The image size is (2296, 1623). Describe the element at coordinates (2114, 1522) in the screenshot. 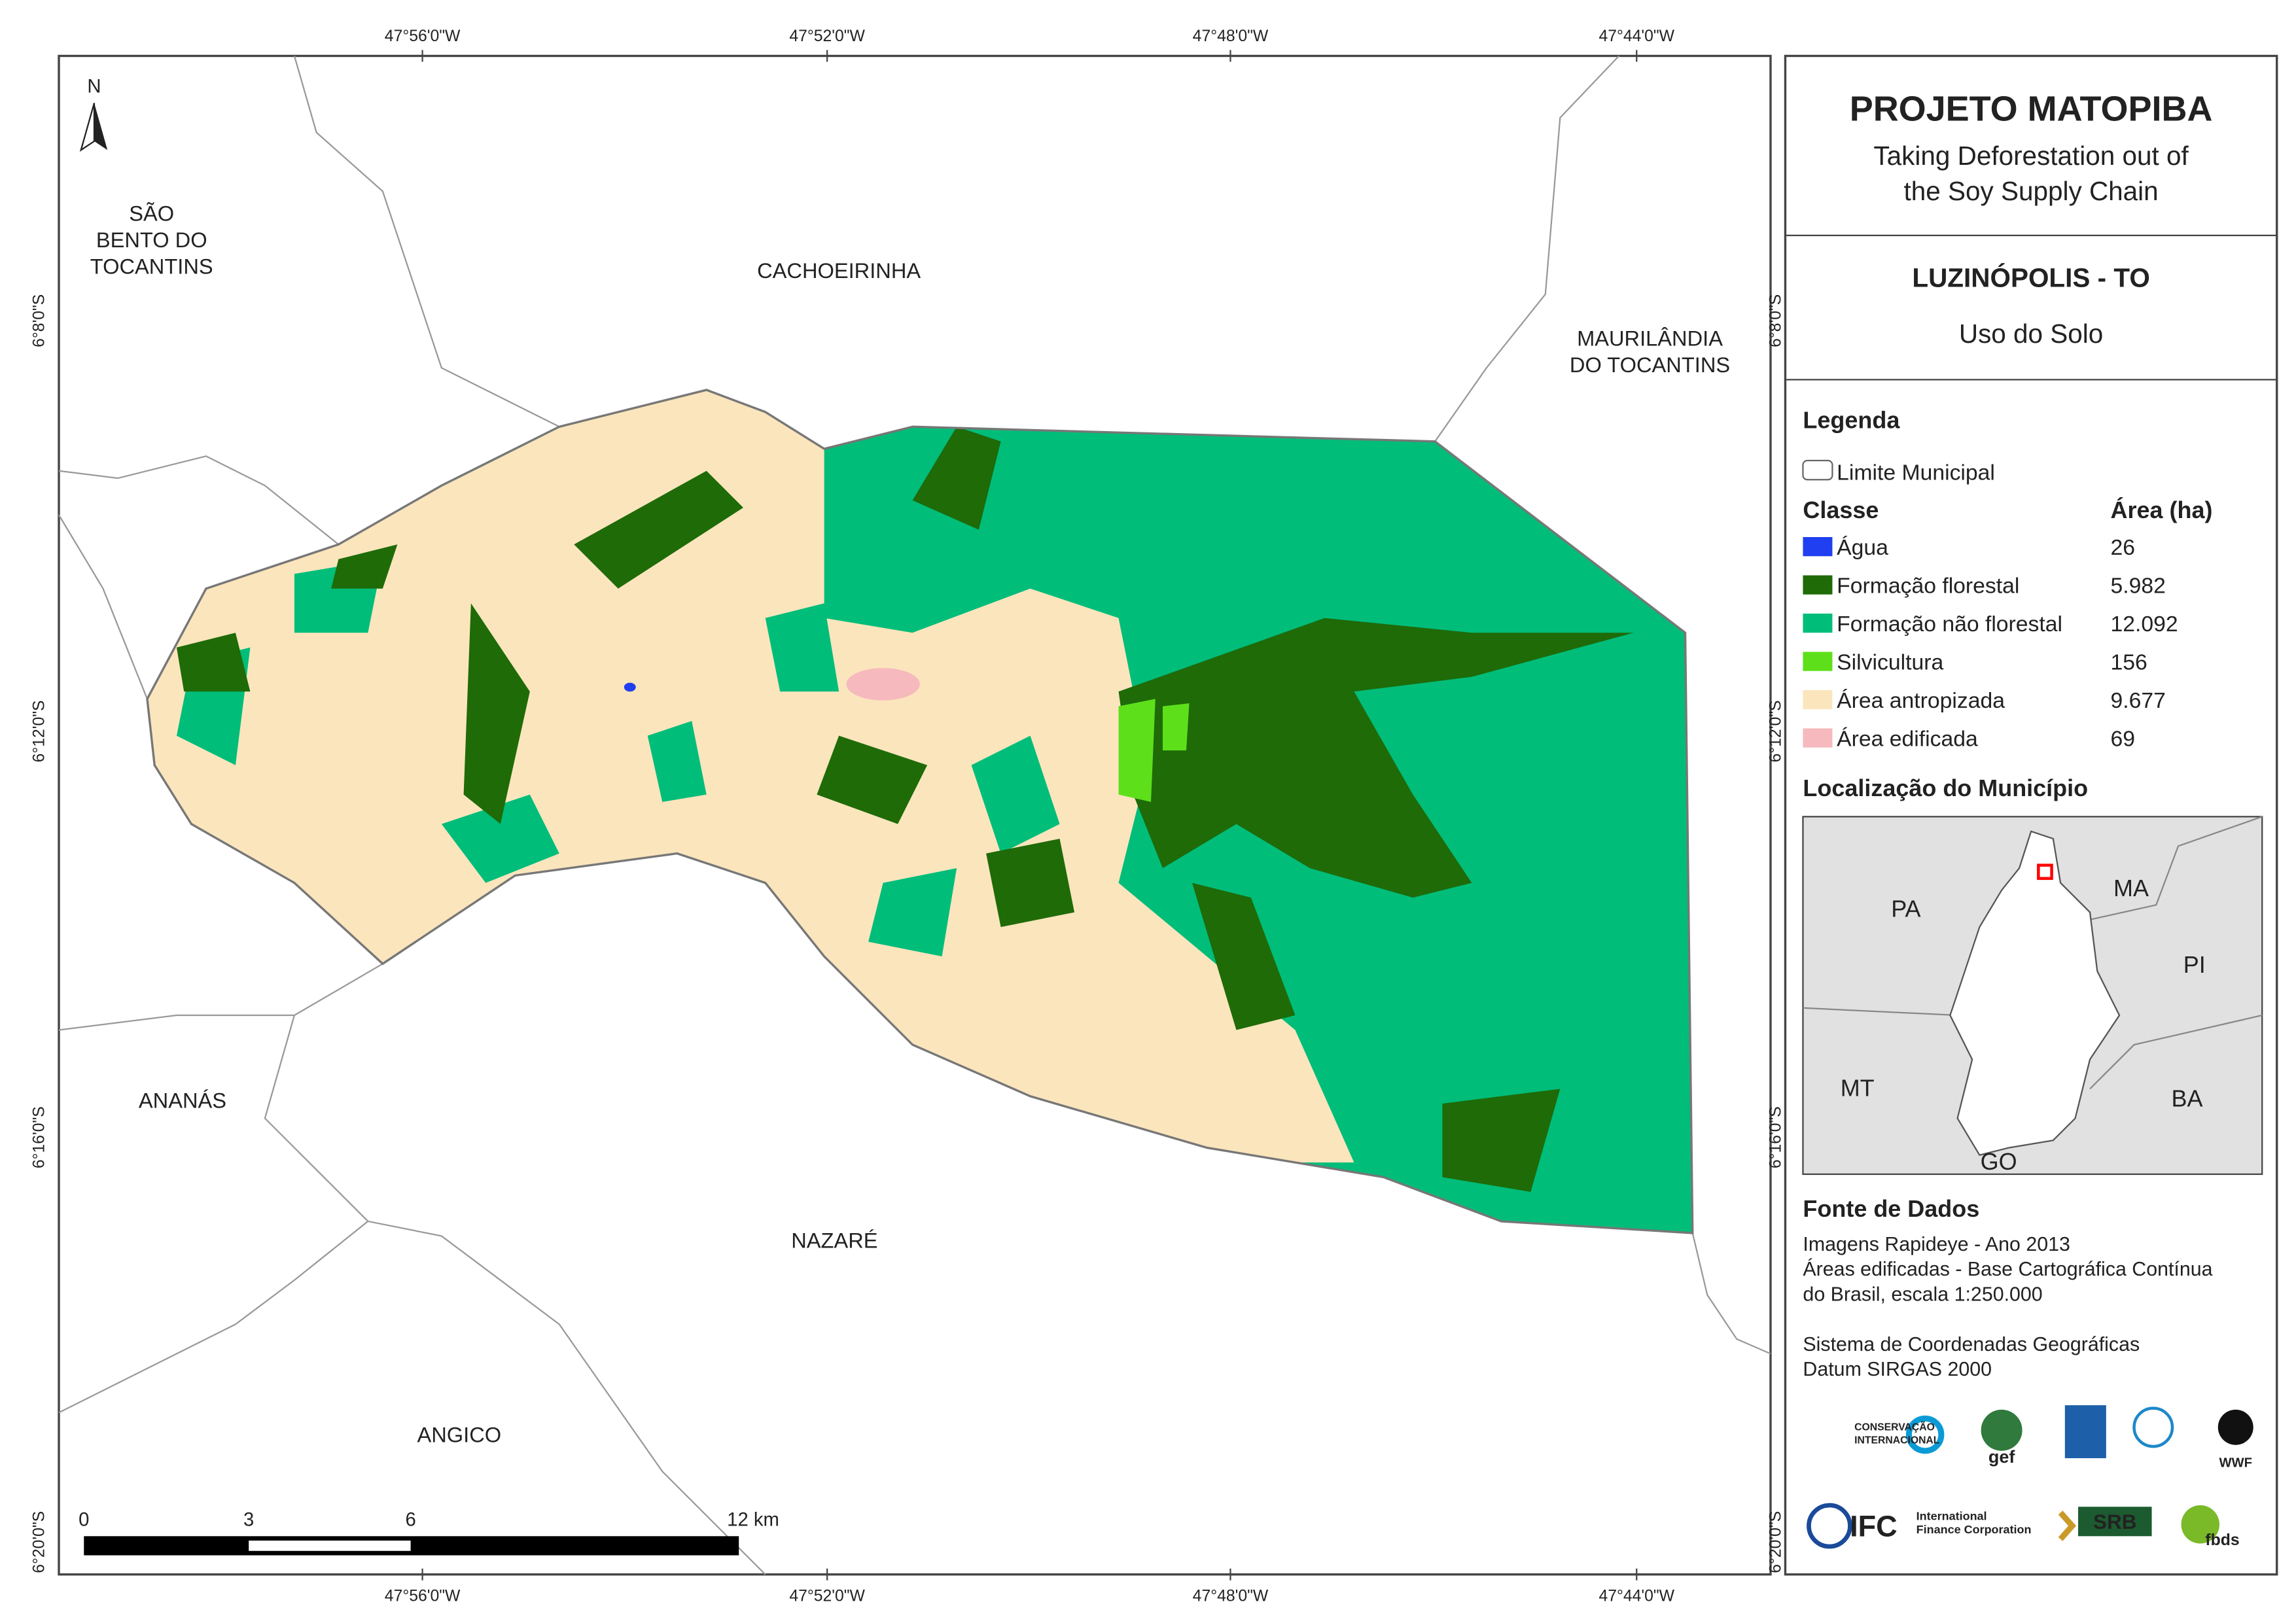

I see `logo-text: SRB` at that location.